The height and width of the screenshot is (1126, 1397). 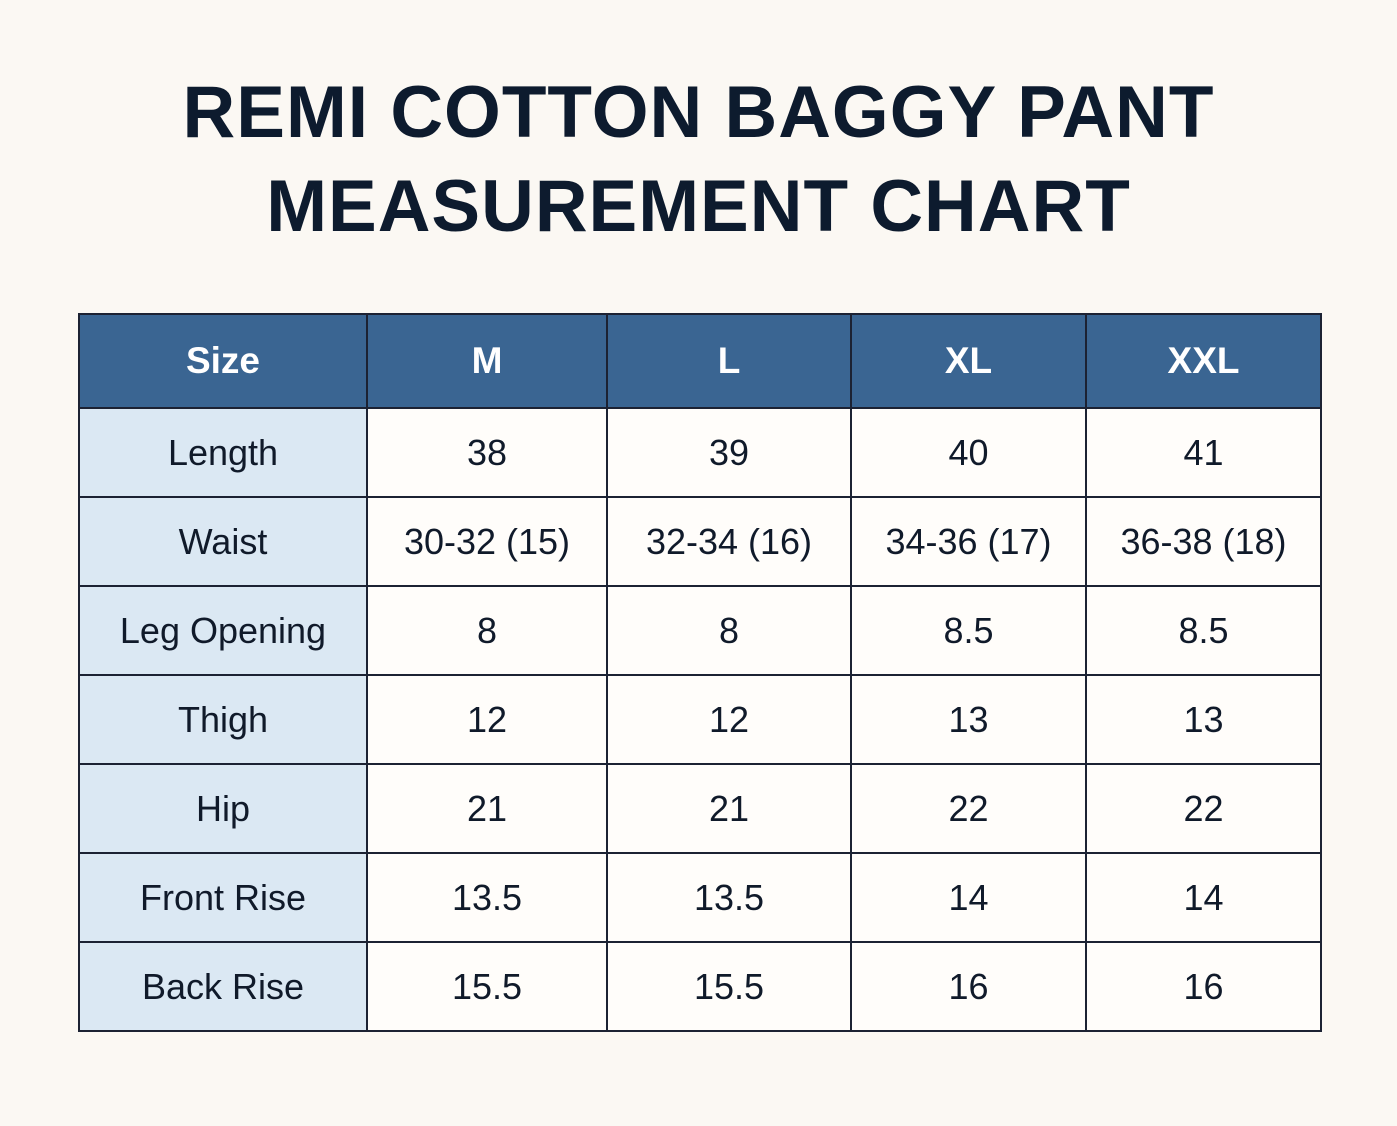 I want to click on table-row: Hip 21 21 22 22, so click(x=700, y=808).